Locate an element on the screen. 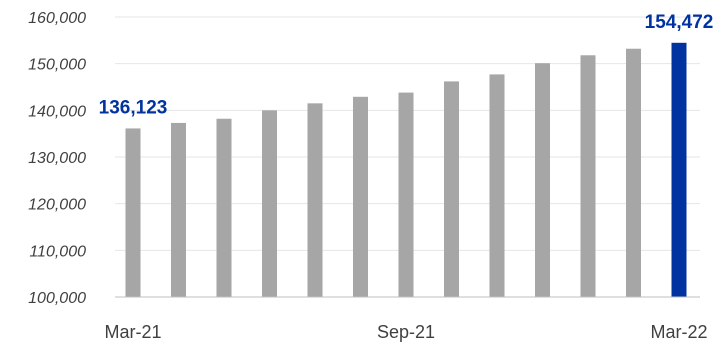 This screenshot has height=345, width=725. y-tick-label: 140,000 is located at coordinates (57, 111).